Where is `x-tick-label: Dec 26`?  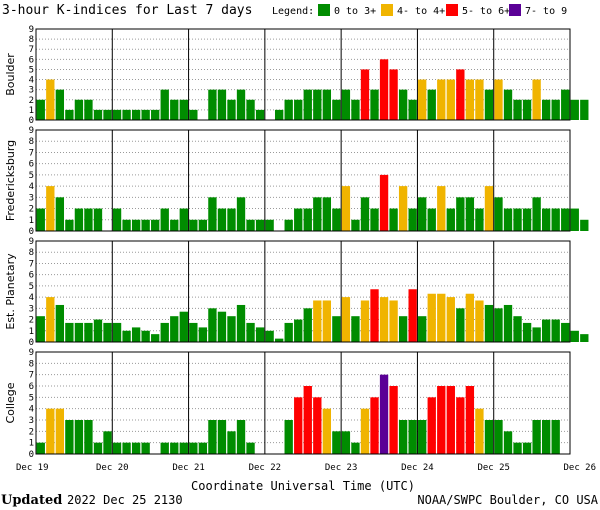
x-tick-label: Dec 26 is located at coordinates (579, 468).